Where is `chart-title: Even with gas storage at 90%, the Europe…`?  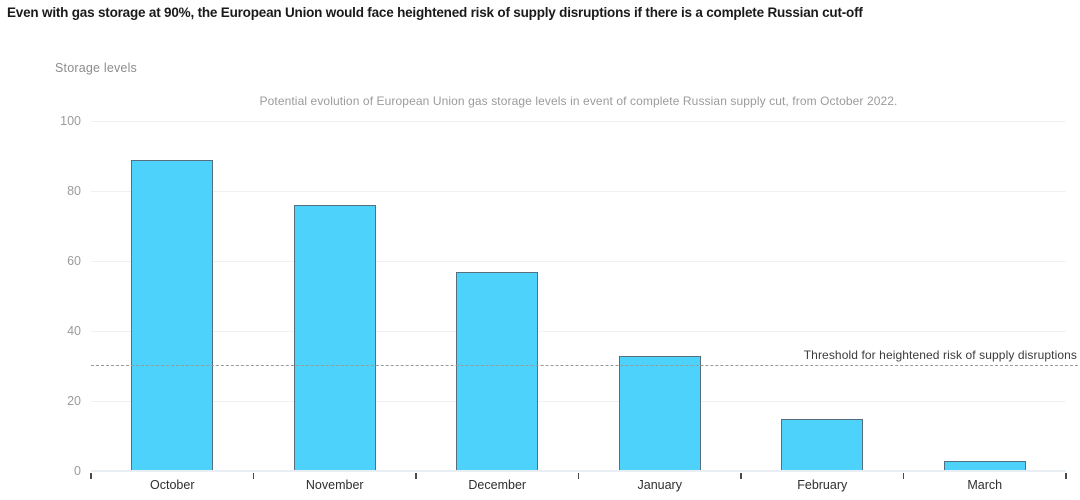
chart-title: Even with gas storage at 90%, the Europe… is located at coordinates (435, 12).